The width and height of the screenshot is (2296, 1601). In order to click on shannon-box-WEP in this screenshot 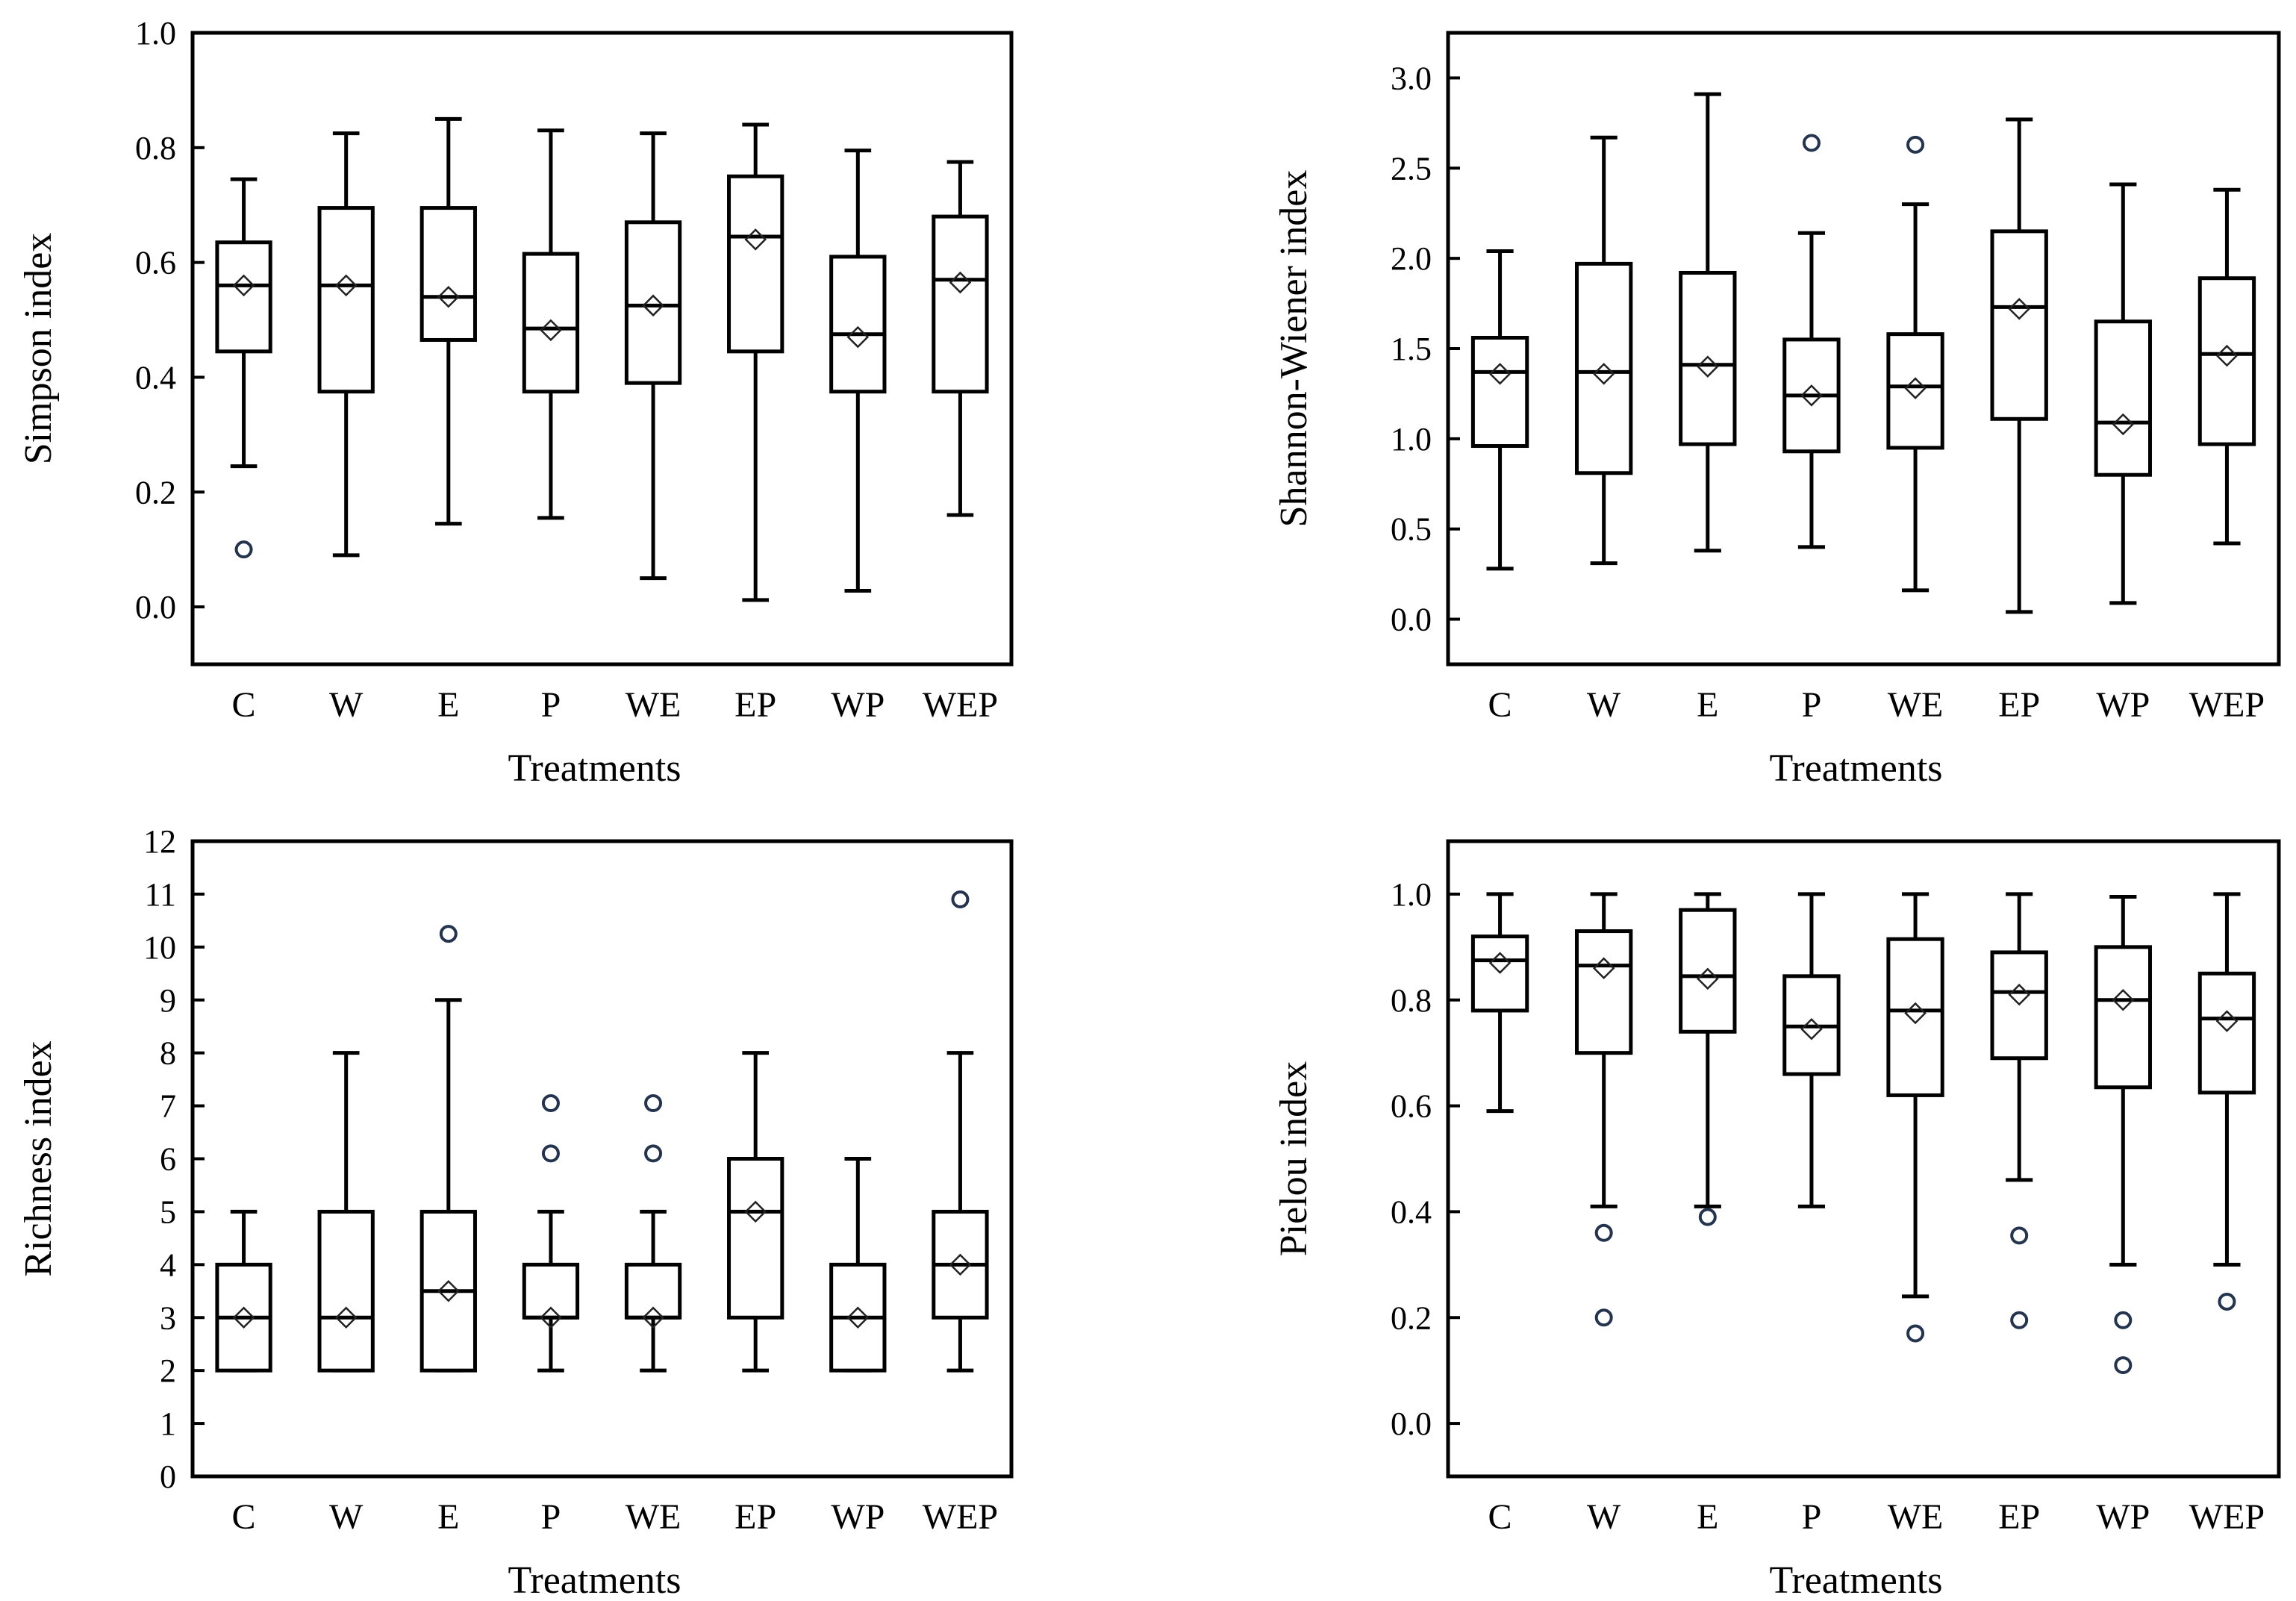, I will do `click(2226, 366)`.